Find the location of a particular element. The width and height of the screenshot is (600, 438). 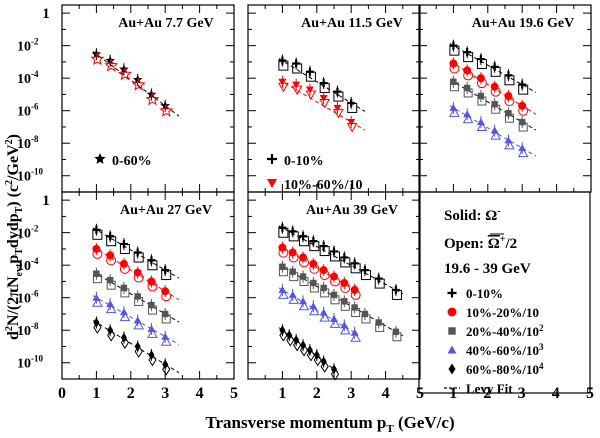

panel-3: Au+Au 19.6 GeV is located at coordinates (505, 98).